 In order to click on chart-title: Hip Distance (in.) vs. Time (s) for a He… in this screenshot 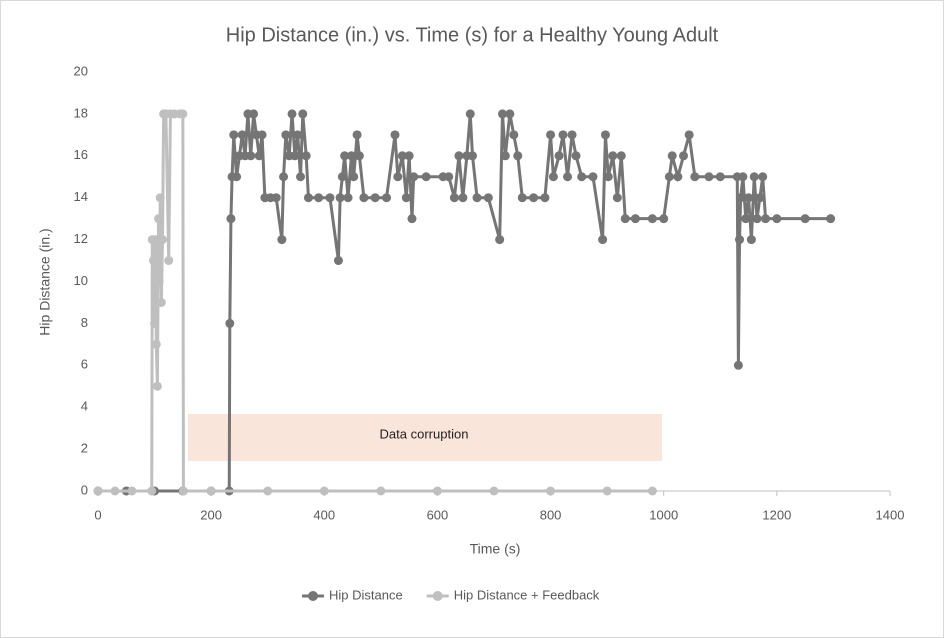, I will do `click(472, 35)`.